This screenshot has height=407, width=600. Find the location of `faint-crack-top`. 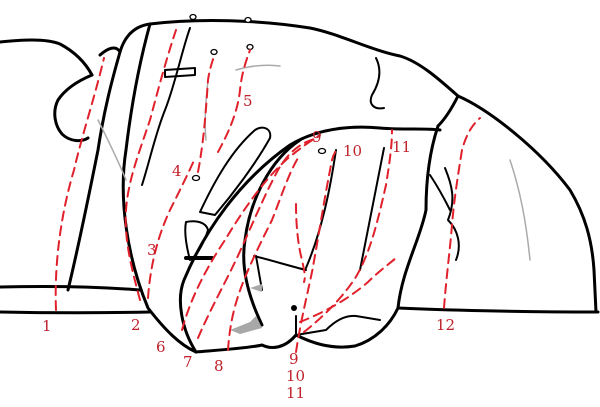

faint-crack-top is located at coordinates (258, 67).